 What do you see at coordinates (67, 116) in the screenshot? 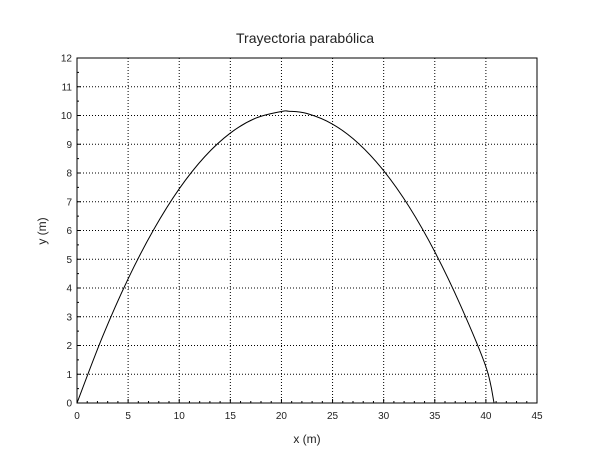
I see `y-tick-label: 10` at bounding box center [67, 116].